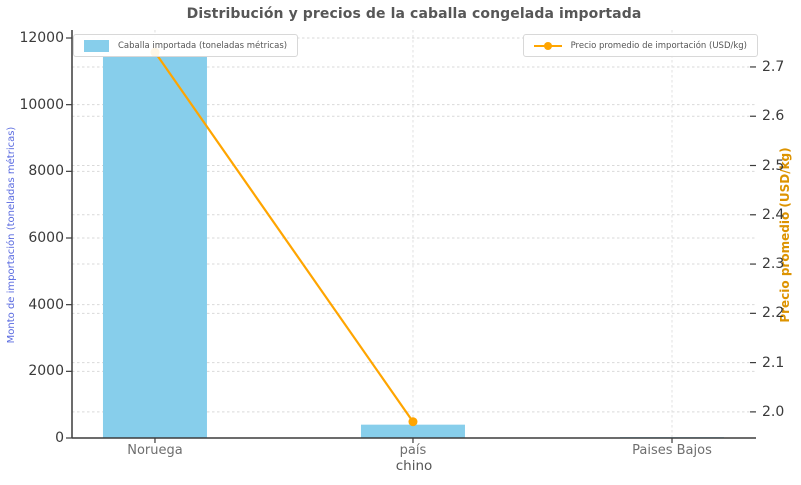 The height and width of the screenshot is (485, 801). I want to click on bar-Noruega, so click(154, 247).